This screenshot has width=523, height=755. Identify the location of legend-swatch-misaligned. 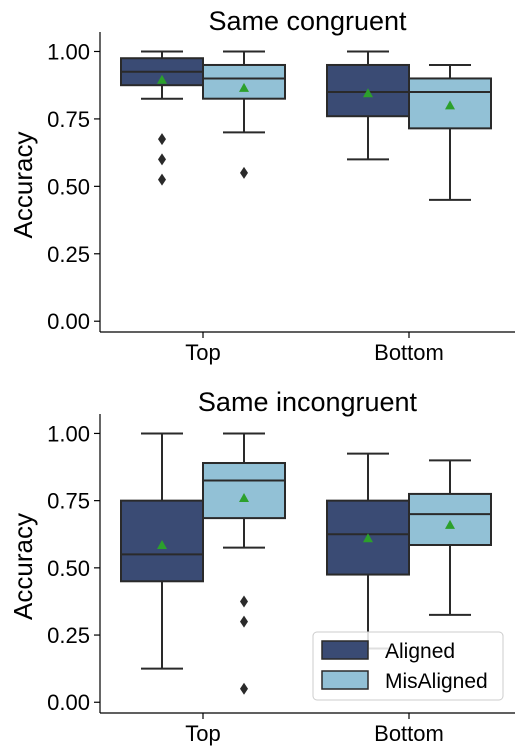
(345, 680).